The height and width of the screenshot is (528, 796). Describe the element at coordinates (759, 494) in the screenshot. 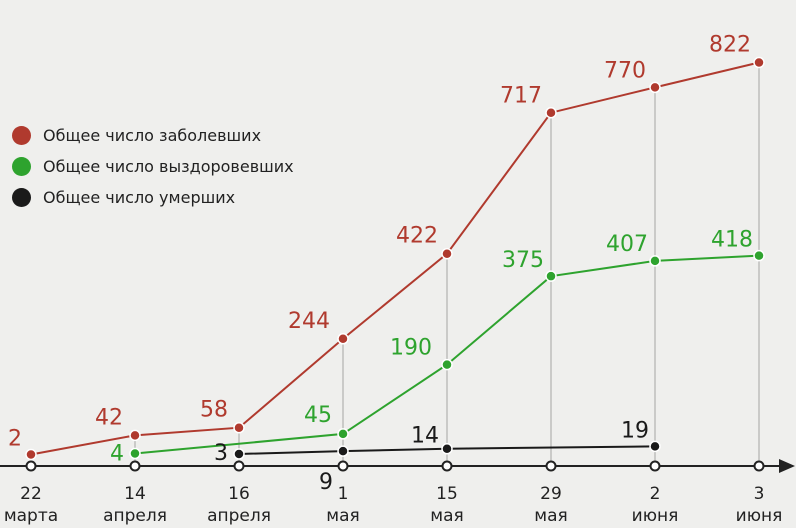

I see `x-tick-label-day: 3` at that location.